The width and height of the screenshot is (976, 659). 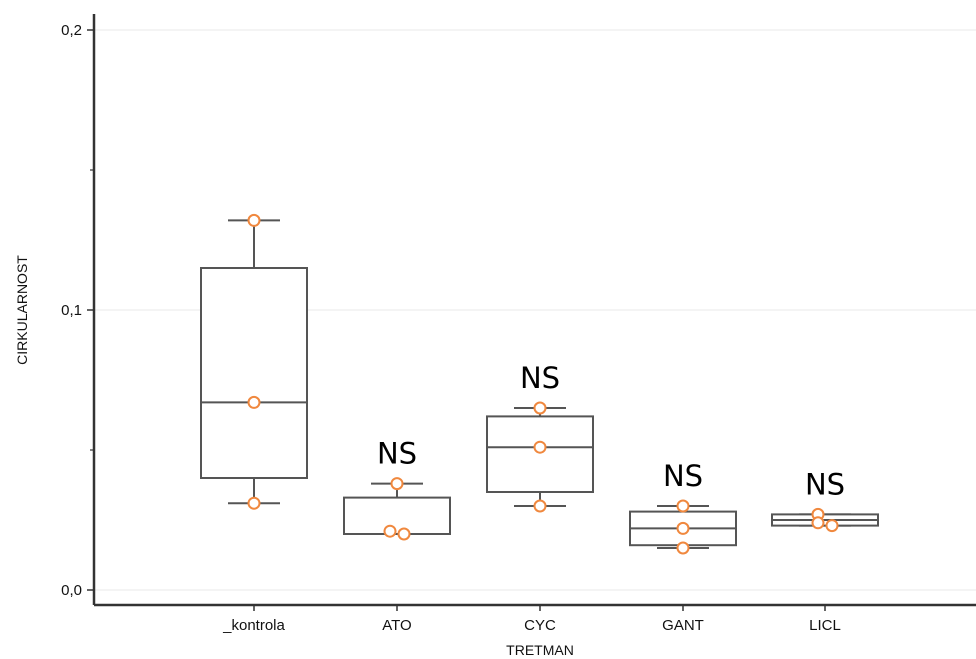 What do you see at coordinates (71, 310) in the screenshot?
I see `y-tick-label: 0,1` at bounding box center [71, 310].